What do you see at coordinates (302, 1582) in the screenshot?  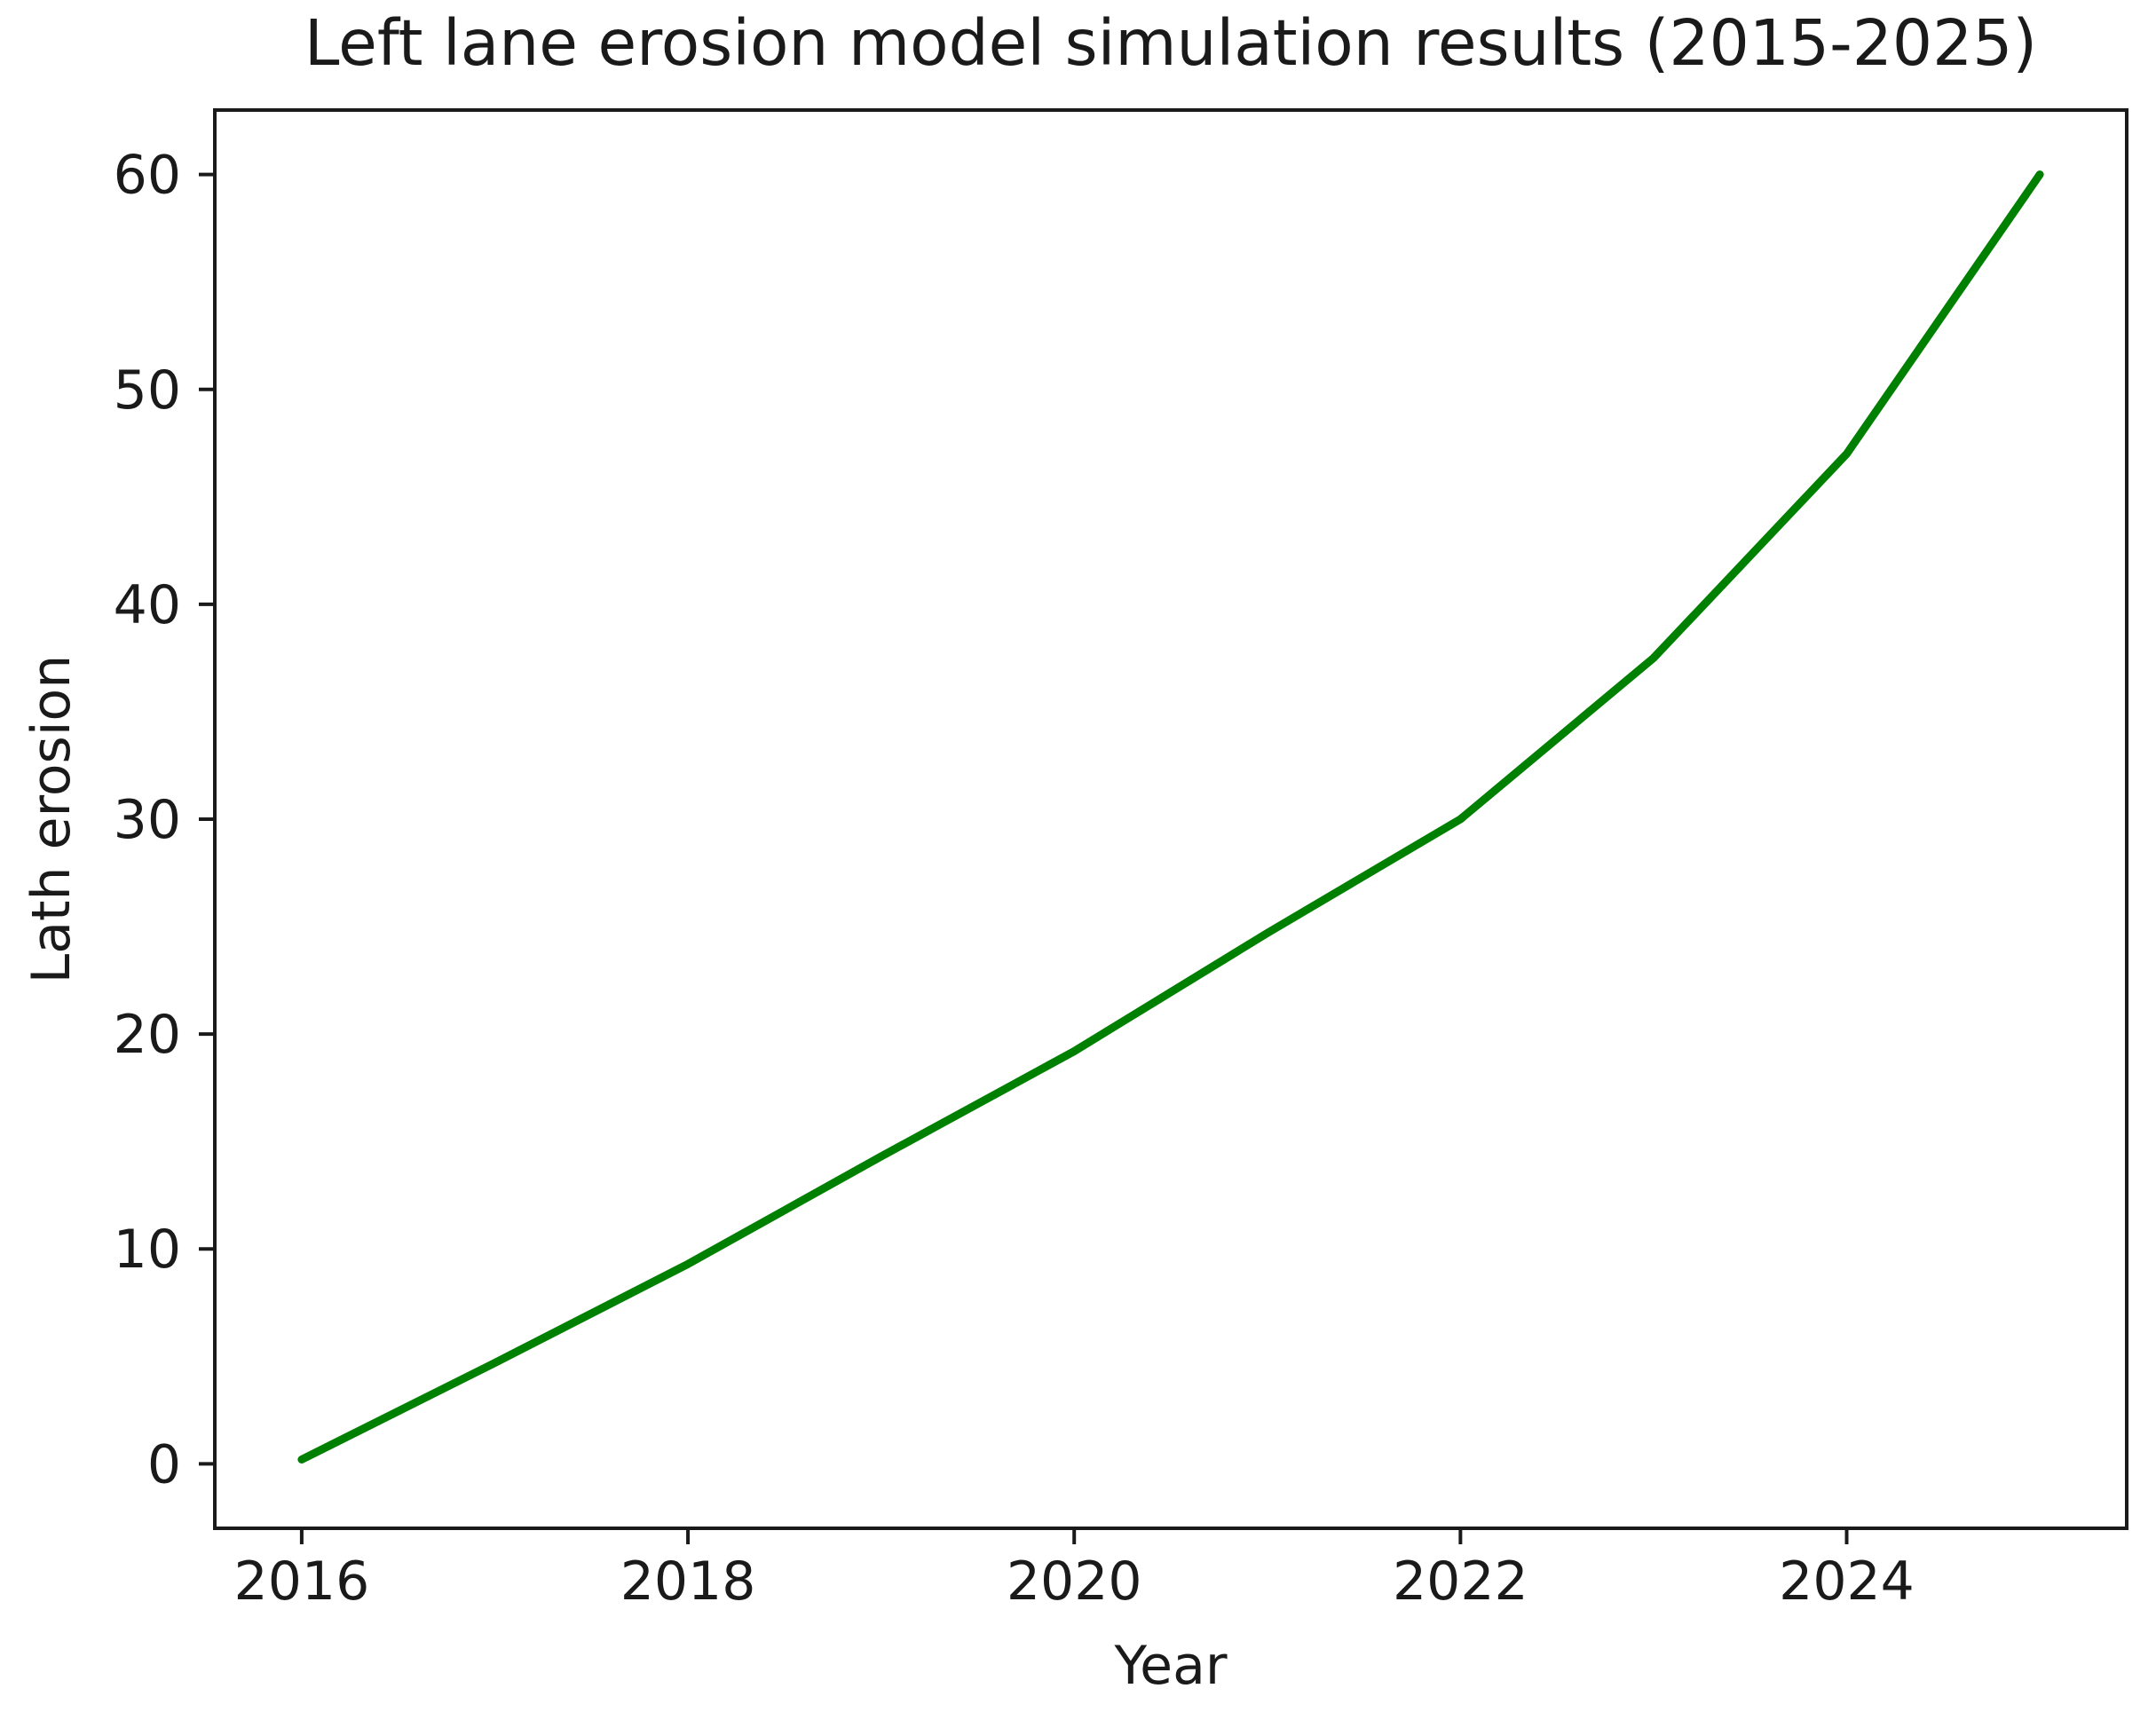 I see `x-tick-label: 2016` at bounding box center [302, 1582].